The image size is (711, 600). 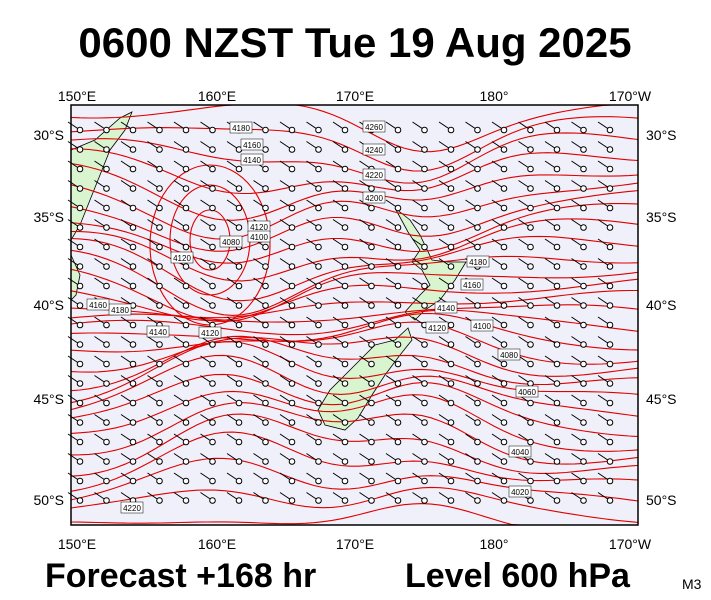 What do you see at coordinates (478, 262) in the screenshot?
I see `contour-label: 4180` at bounding box center [478, 262].